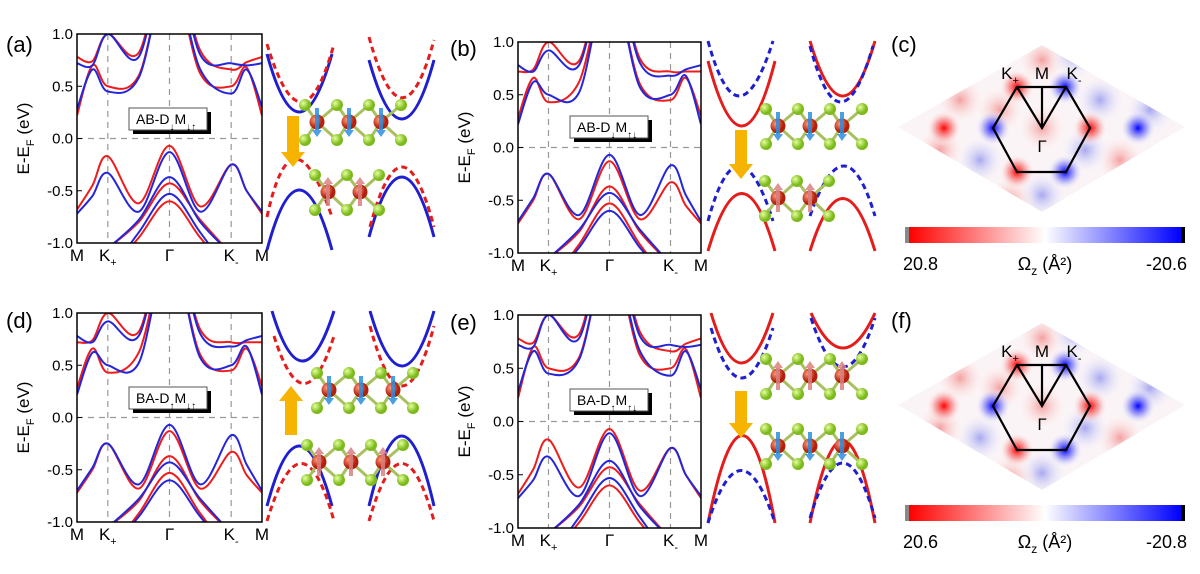 This screenshot has height=574, width=1200. I want to click on panel-label-c: (c), so click(904, 44).